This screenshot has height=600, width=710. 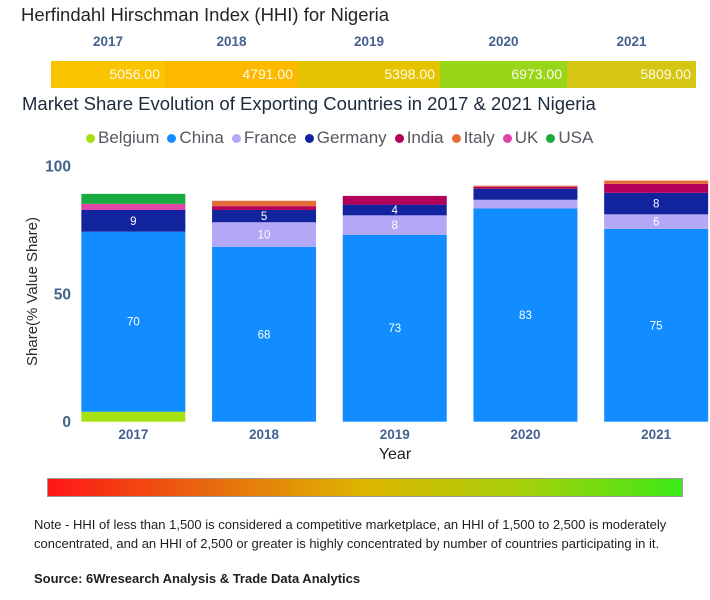 I want to click on legend-item-china: China, so click(x=195, y=138).